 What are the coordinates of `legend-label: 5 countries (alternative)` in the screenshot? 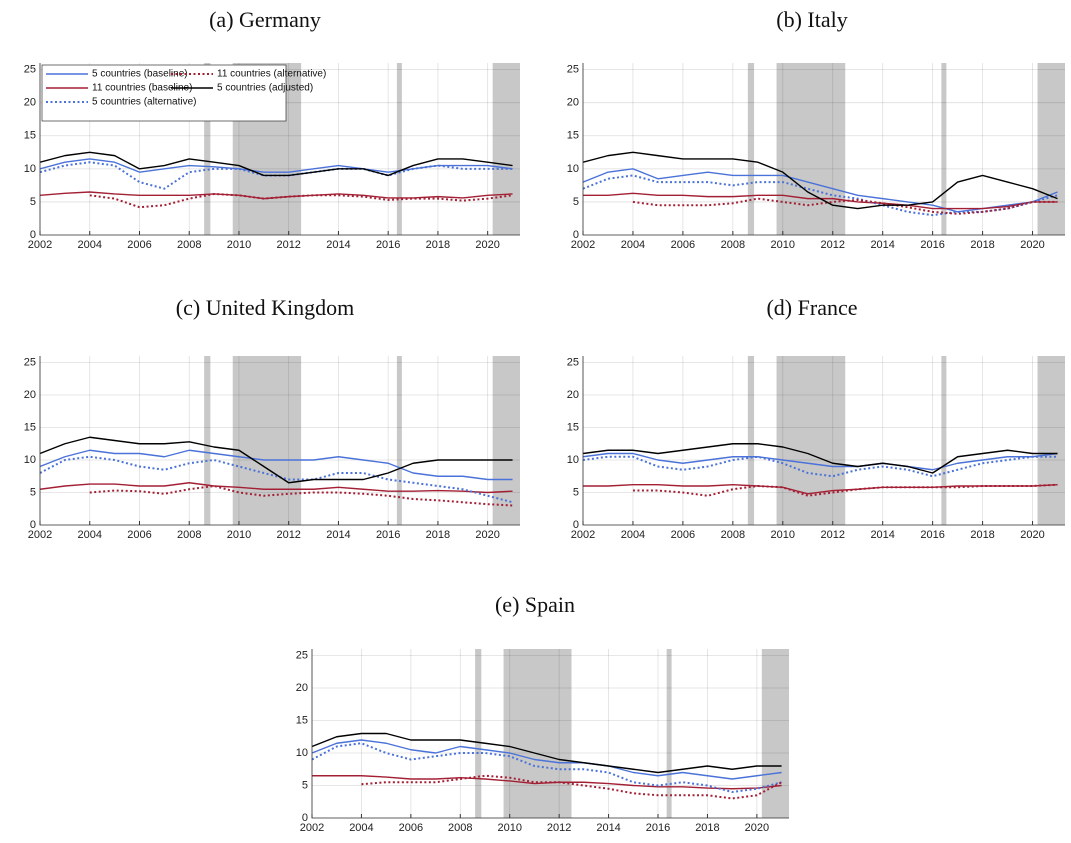 It's located at (144, 102).